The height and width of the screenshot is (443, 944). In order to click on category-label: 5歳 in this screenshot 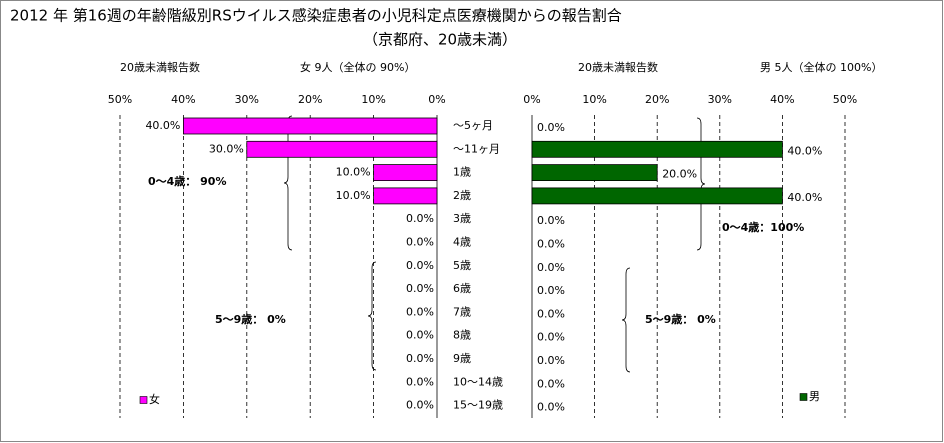, I will do `click(462, 265)`.